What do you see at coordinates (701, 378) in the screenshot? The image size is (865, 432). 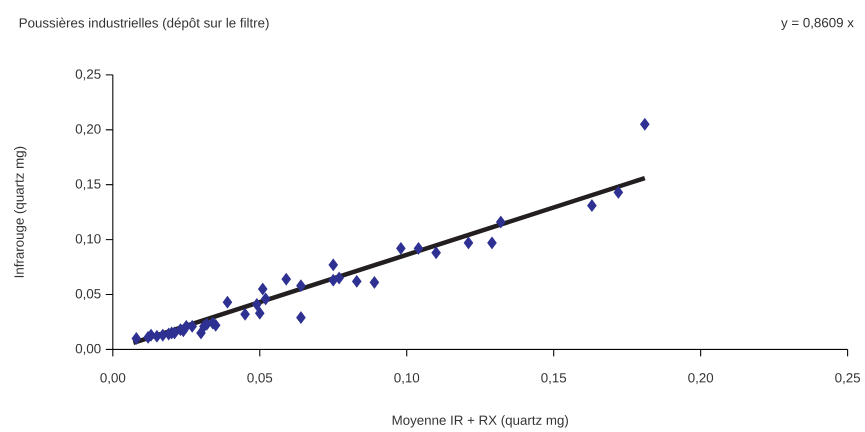 I see `x-tick-label: 0,20` at bounding box center [701, 378].